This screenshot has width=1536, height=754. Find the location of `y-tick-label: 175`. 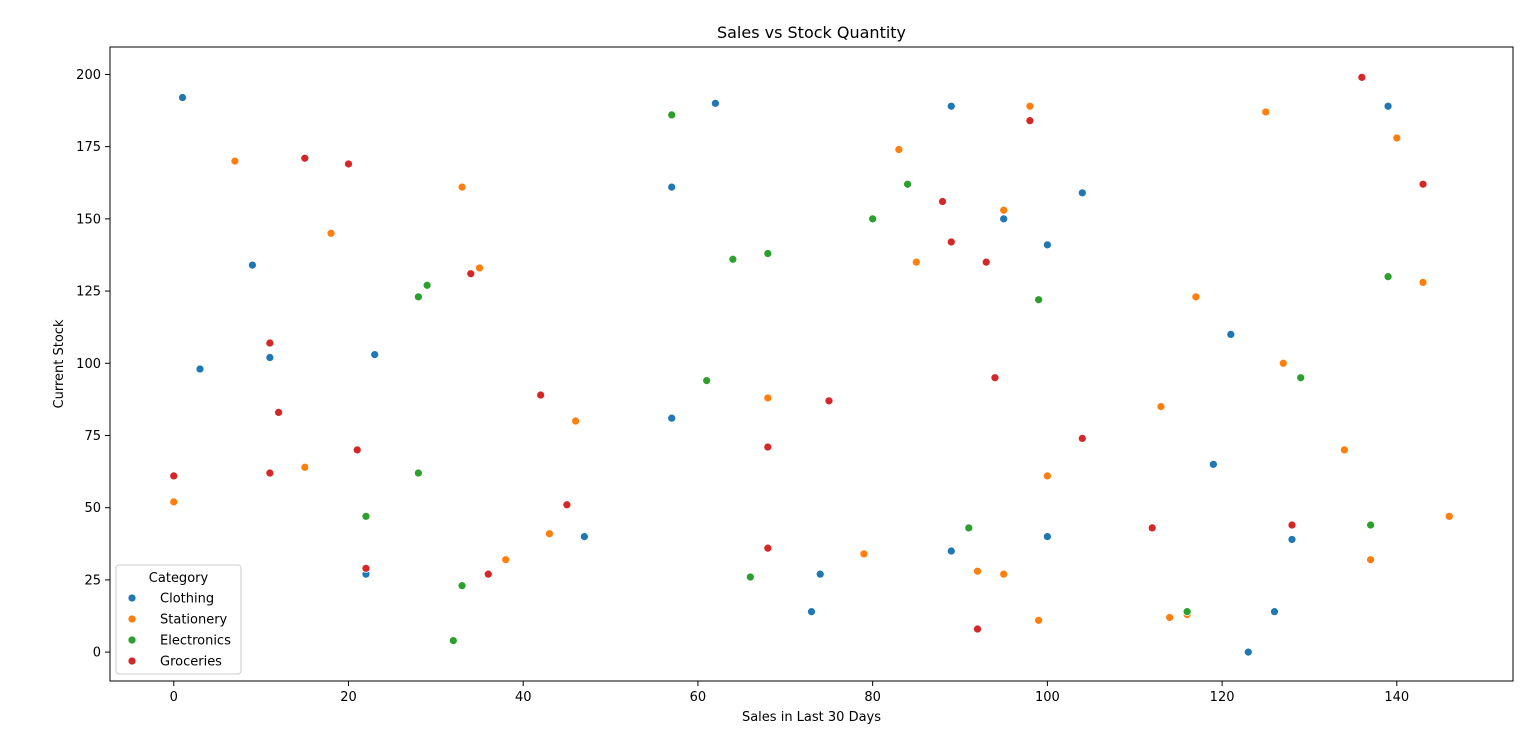

y-tick-label: 175 is located at coordinates (88, 147).